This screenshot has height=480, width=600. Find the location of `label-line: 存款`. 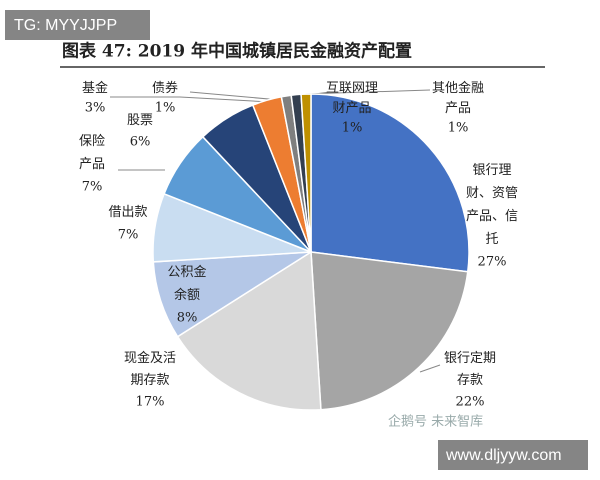

label-line: 存款 is located at coordinates (470, 380).